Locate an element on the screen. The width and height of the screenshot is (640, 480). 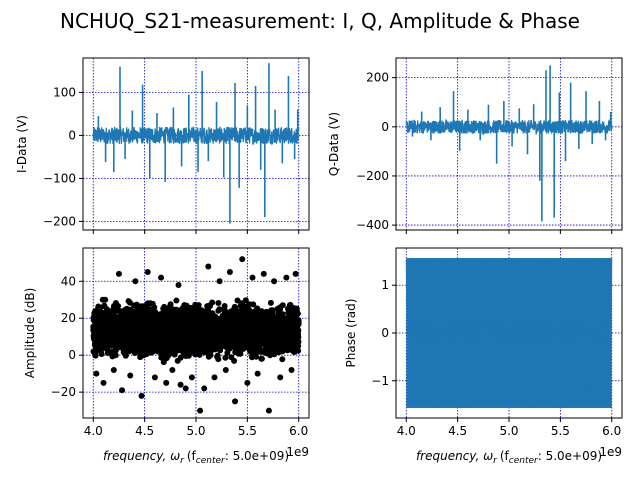
x-tick-label: 4.5 is located at coordinates (144, 431).